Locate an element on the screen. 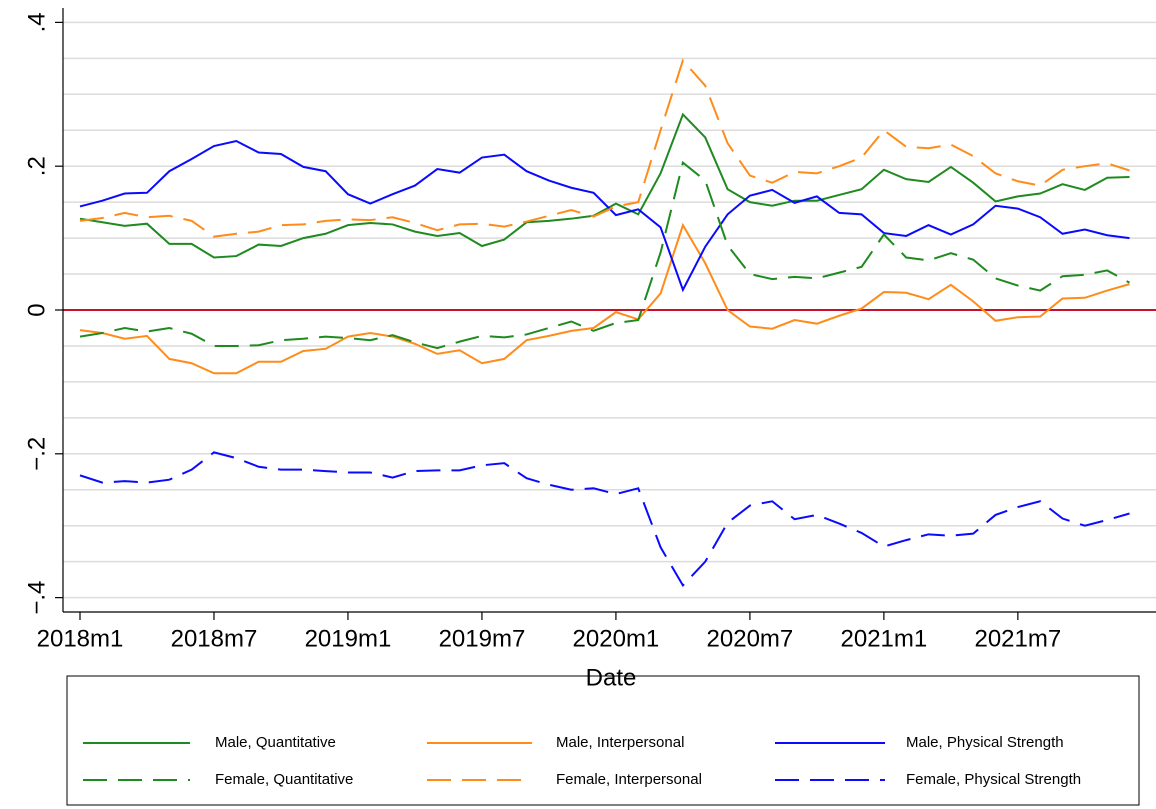  x-tick-label: 2019m1 is located at coordinates (348, 638).